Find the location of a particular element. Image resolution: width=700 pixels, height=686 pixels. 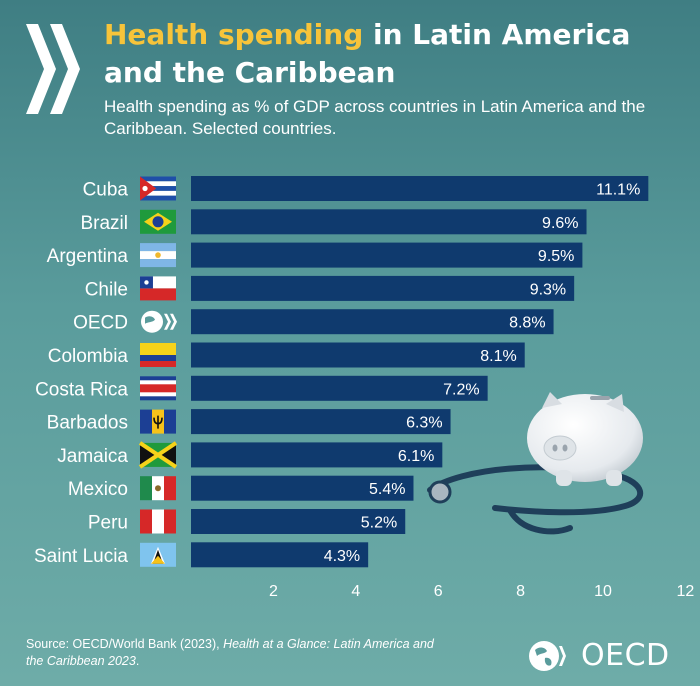

value-label-jamaica: 6.1% is located at coordinates (416, 456).